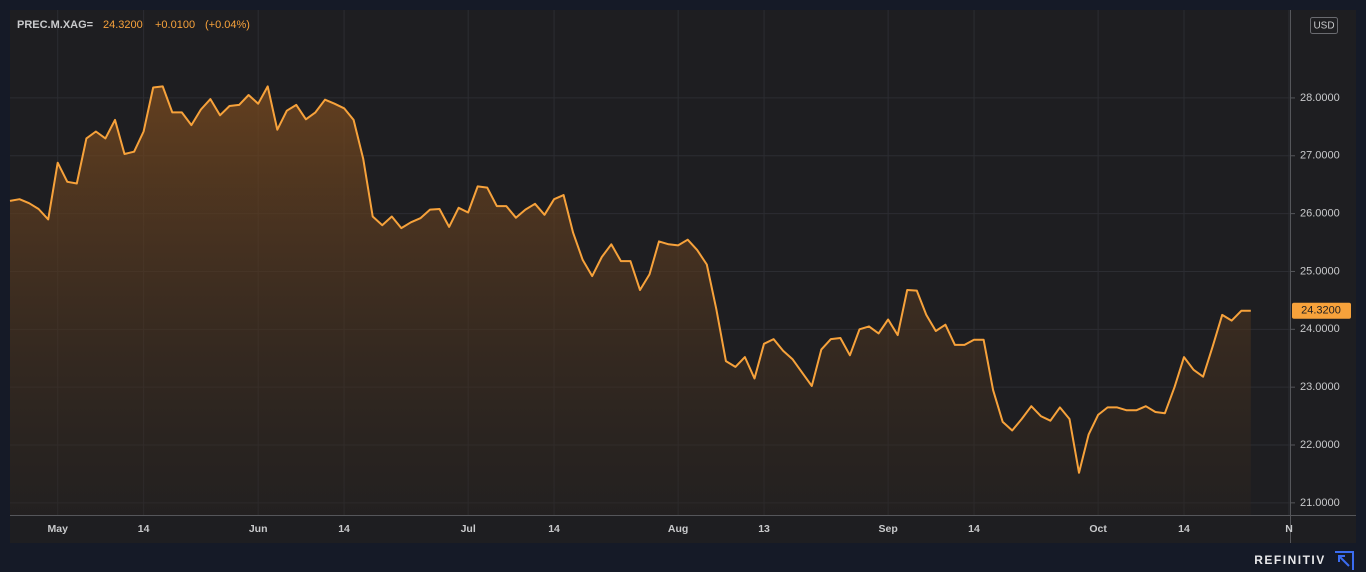  I want to click on x-tick-label: Oct, so click(1098, 529).